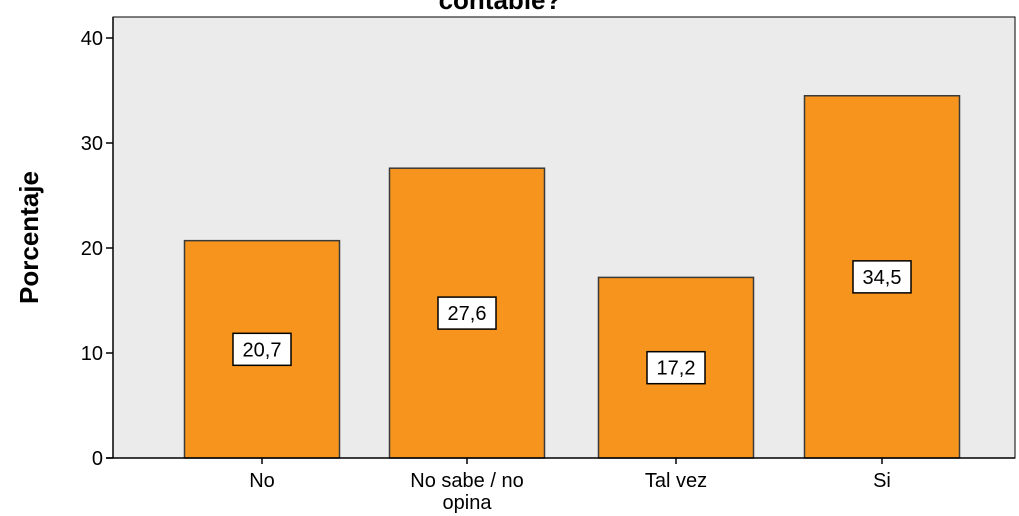 The image size is (1019, 516). Describe the element at coordinates (500, 7) in the screenshot. I see `chart-title: contable?` at that location.